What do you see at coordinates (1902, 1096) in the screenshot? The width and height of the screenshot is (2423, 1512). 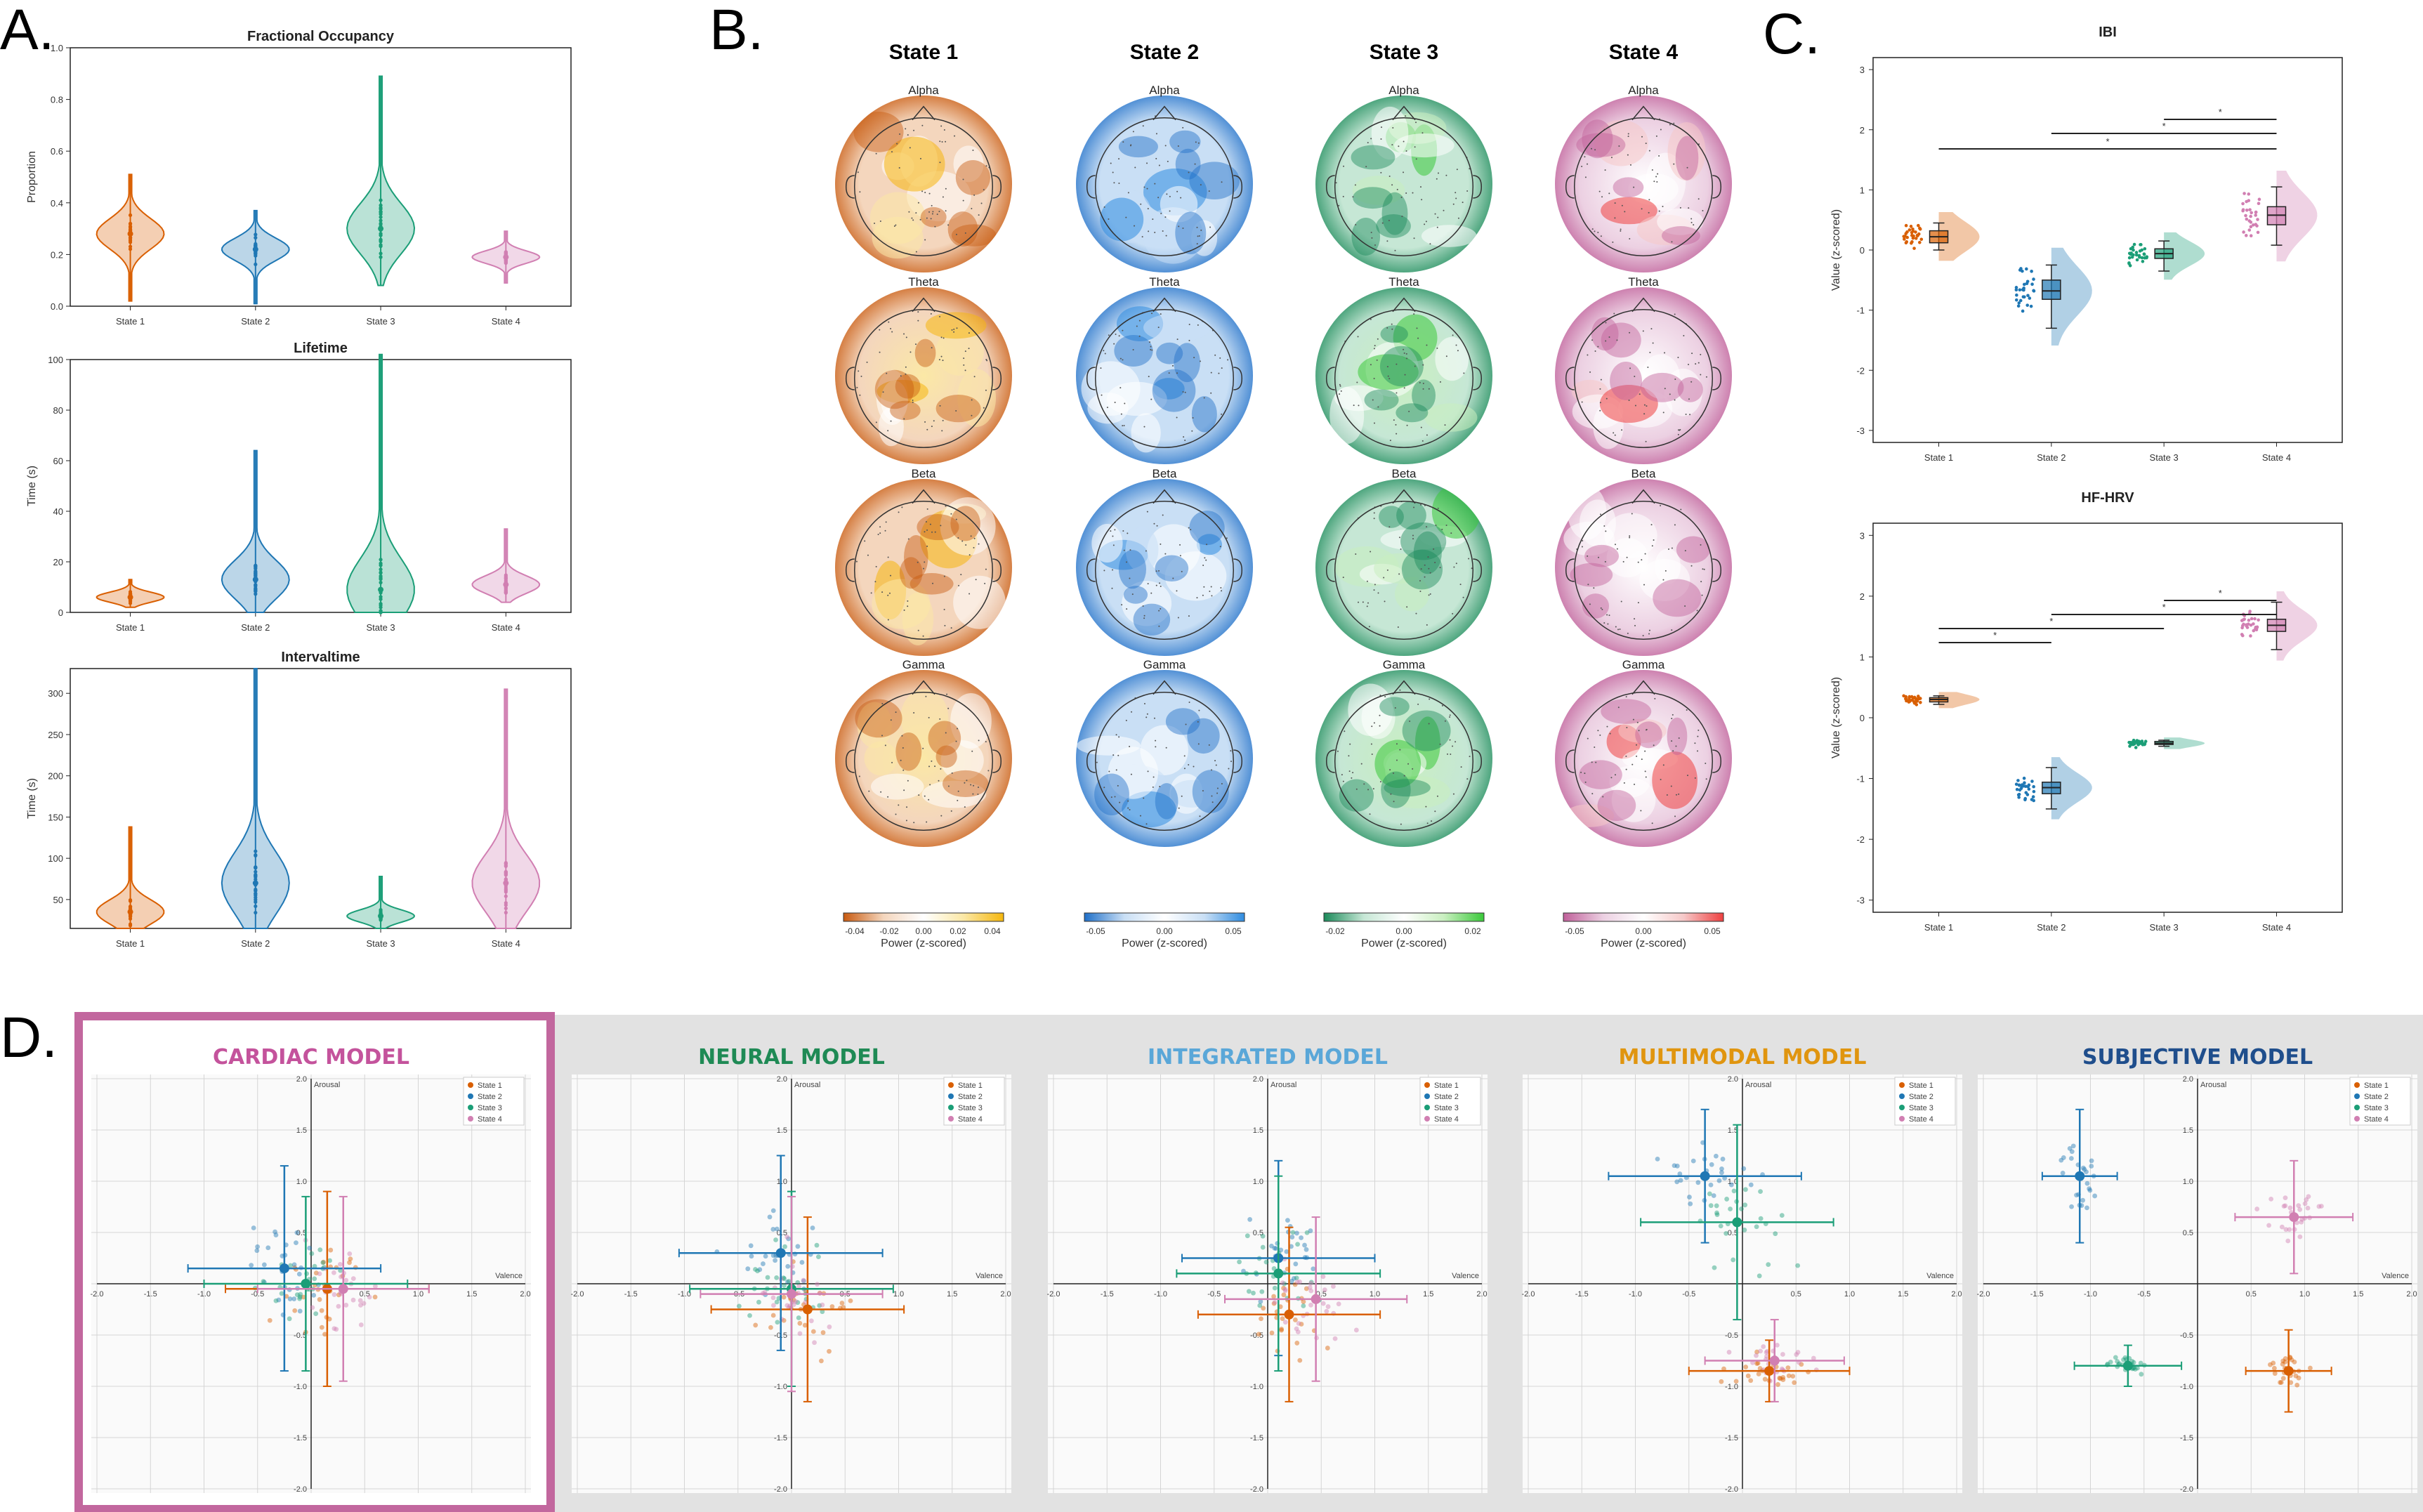 I see `legend-marker` at bounding box center [1902, 1096].